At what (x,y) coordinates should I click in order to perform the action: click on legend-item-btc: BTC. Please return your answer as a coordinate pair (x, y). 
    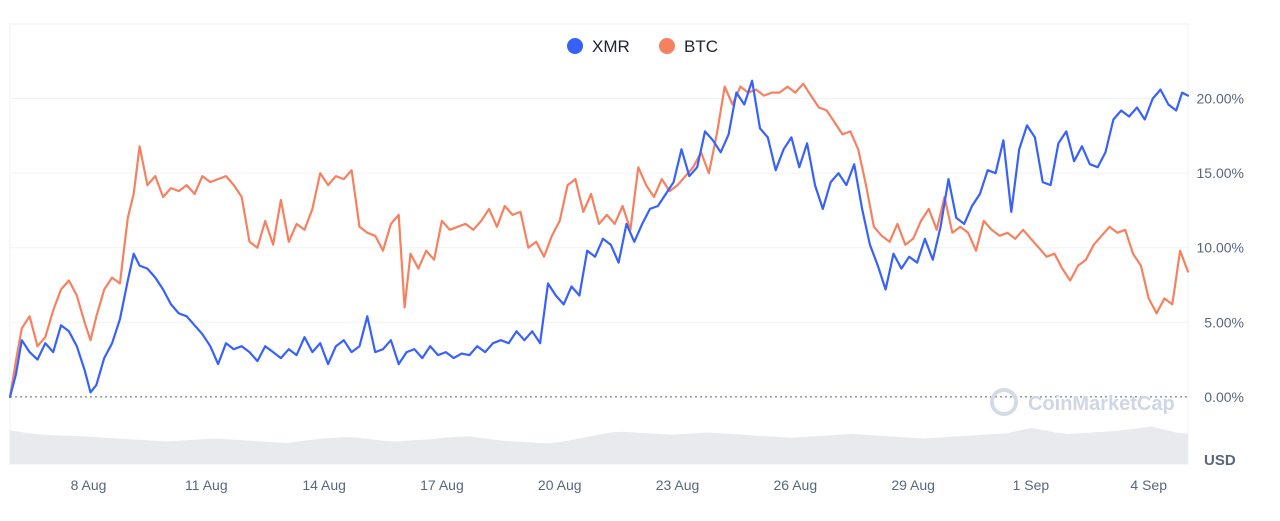
    Looking at the image, I should click on (688, 46).